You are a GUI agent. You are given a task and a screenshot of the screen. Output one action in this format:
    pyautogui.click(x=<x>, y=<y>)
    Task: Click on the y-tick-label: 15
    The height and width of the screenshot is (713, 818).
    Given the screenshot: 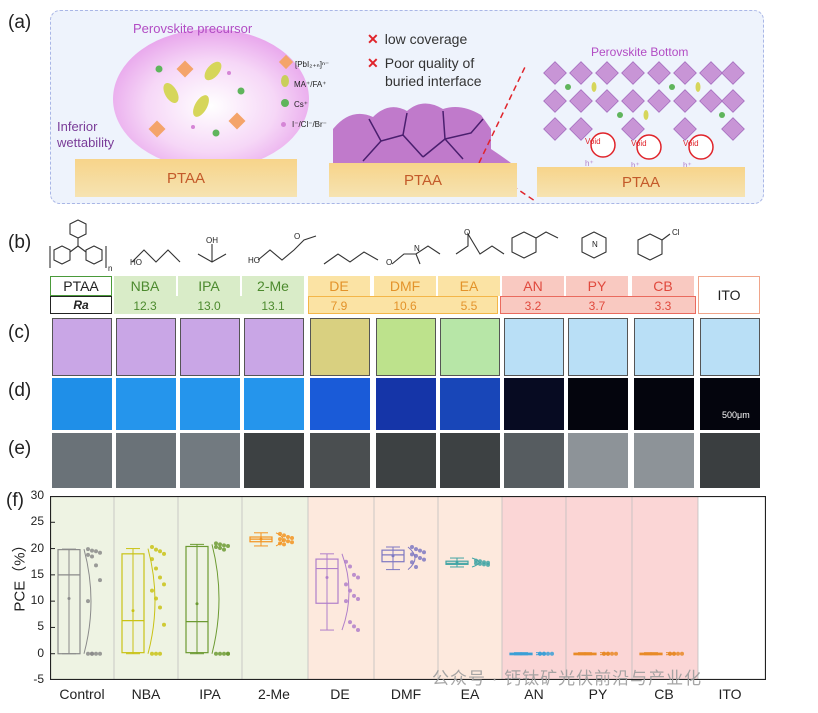 What is the action you would take?
    pyautogui.click(x=37, y=573)
    